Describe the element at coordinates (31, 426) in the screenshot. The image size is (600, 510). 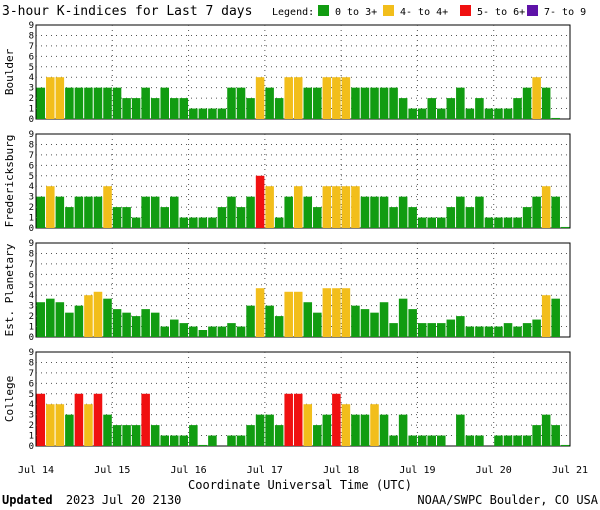
I see `y-tick-label: 2` at that location.